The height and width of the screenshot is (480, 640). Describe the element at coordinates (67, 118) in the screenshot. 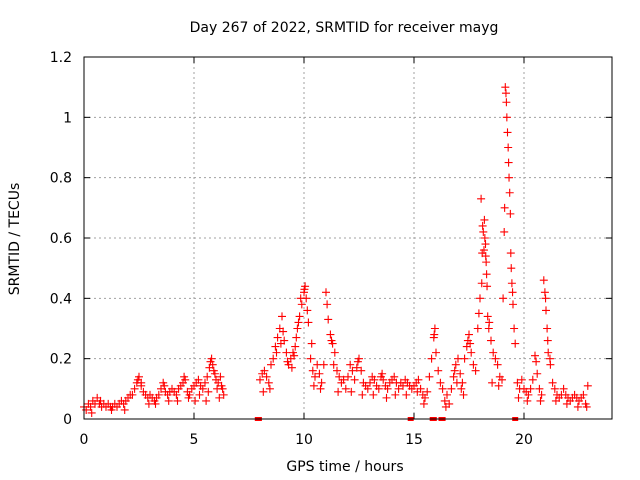

I see `y-tick-label: 1` at that location.